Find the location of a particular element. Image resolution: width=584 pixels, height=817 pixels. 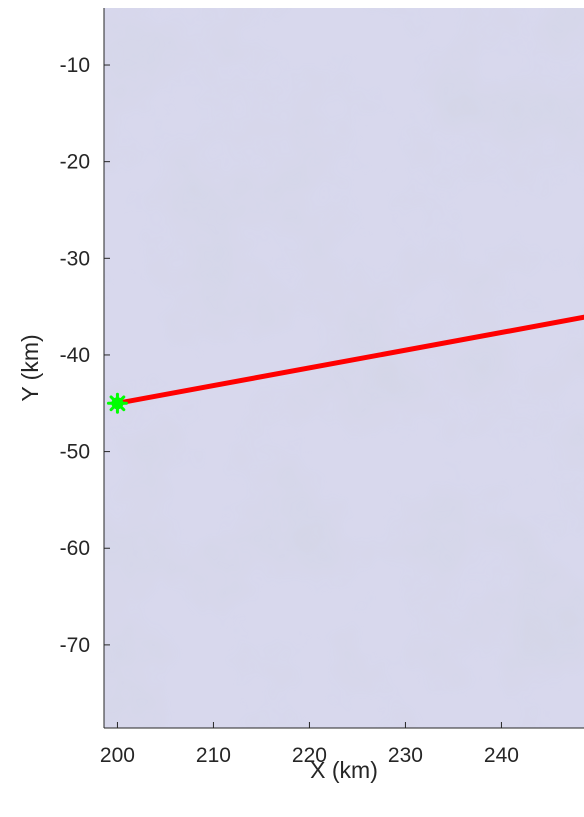

x-tick-label: 240 is located at coordinates (501, 755).